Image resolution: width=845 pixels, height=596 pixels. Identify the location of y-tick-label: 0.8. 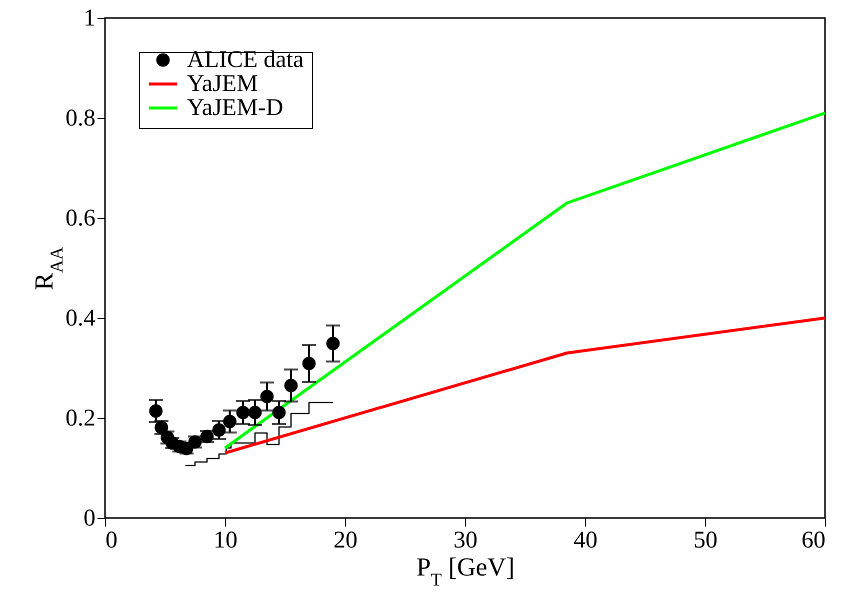
(81, 119).